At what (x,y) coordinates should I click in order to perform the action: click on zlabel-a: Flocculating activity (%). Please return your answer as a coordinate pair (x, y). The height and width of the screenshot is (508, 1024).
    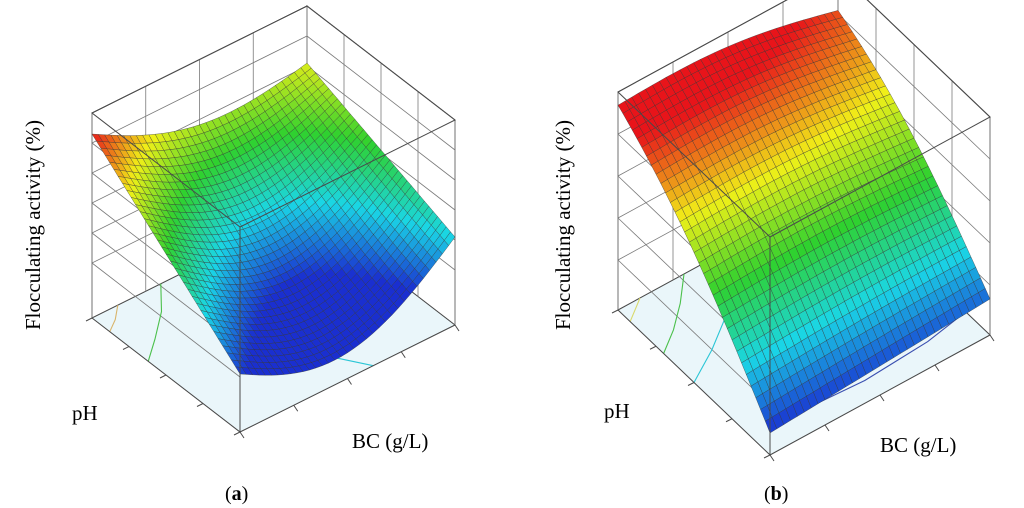
    Looking at the image, I should click on (33, 225).